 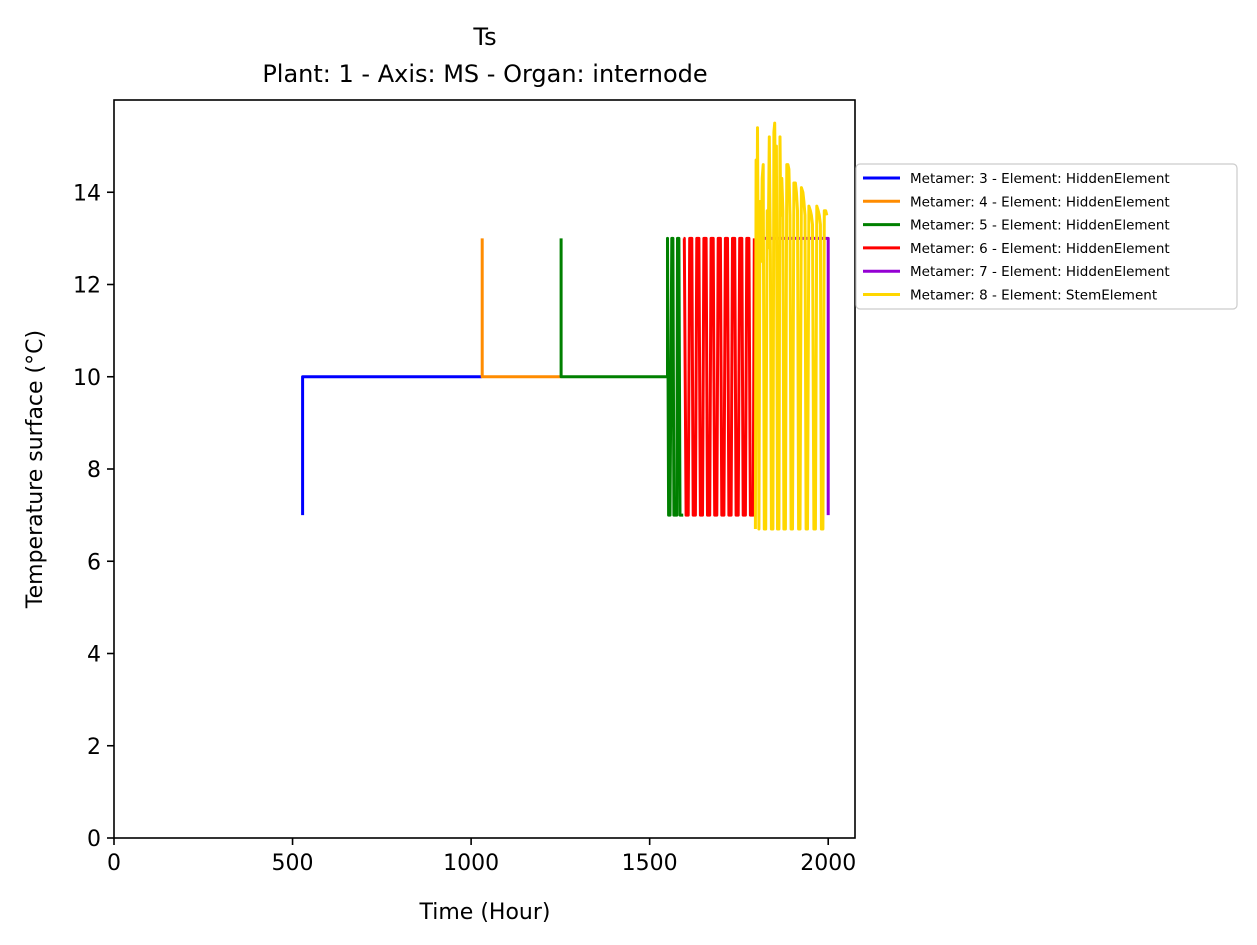 I want to click on y-axis: 0 2 4 6 8 10 12 14, so click(x=93, y=516).